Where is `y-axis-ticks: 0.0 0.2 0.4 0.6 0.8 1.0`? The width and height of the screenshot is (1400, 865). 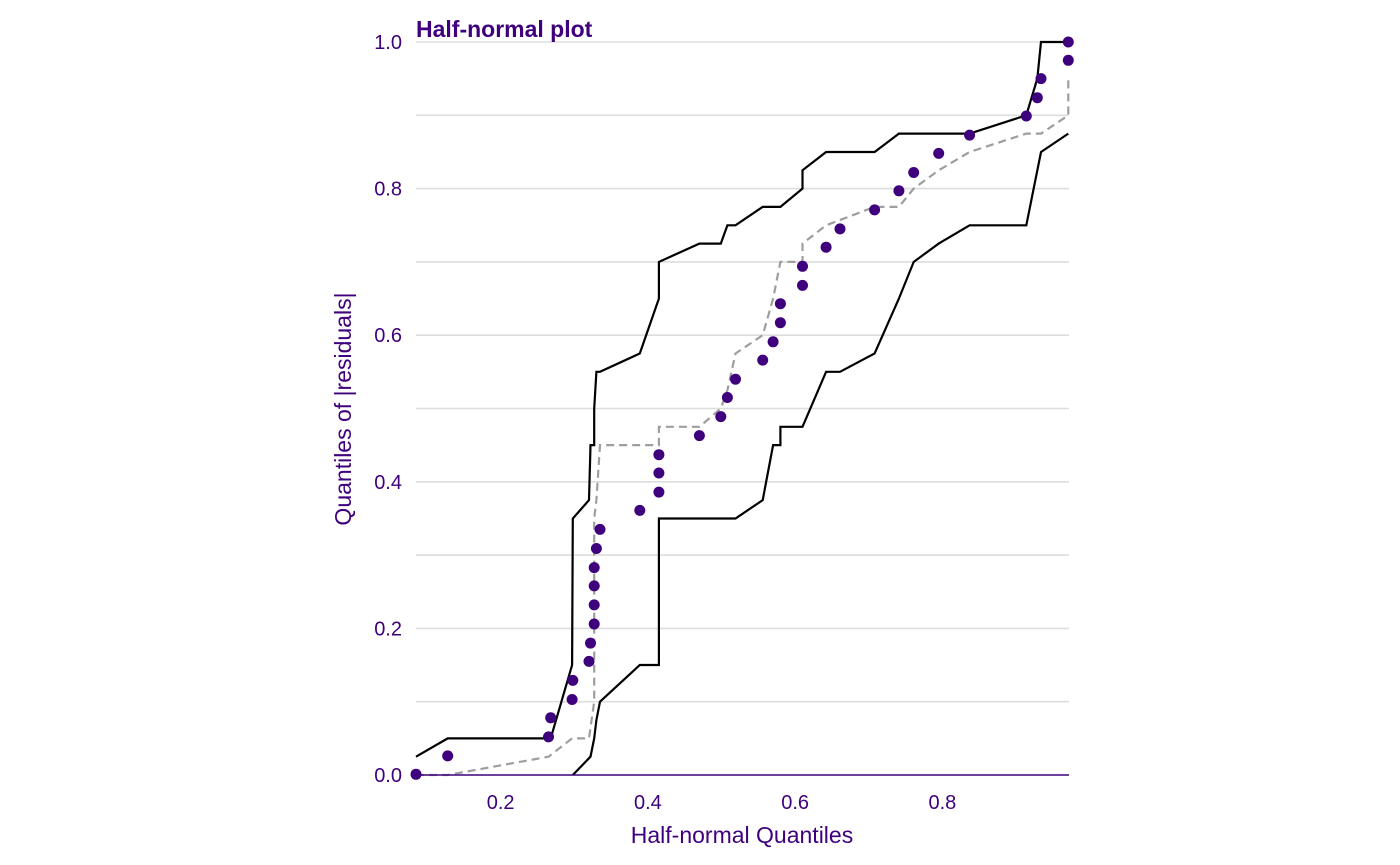
y-axis-ticks: 0.0 0.2 0.4 0.6 0.8 1.0 is located at coordinates (388, 409).